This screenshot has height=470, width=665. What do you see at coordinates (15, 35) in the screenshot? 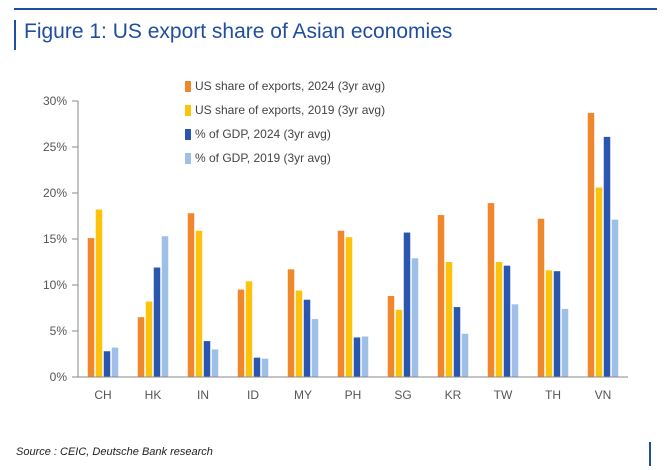
I see `title-accent-bar` at bounding box center [15, 35].